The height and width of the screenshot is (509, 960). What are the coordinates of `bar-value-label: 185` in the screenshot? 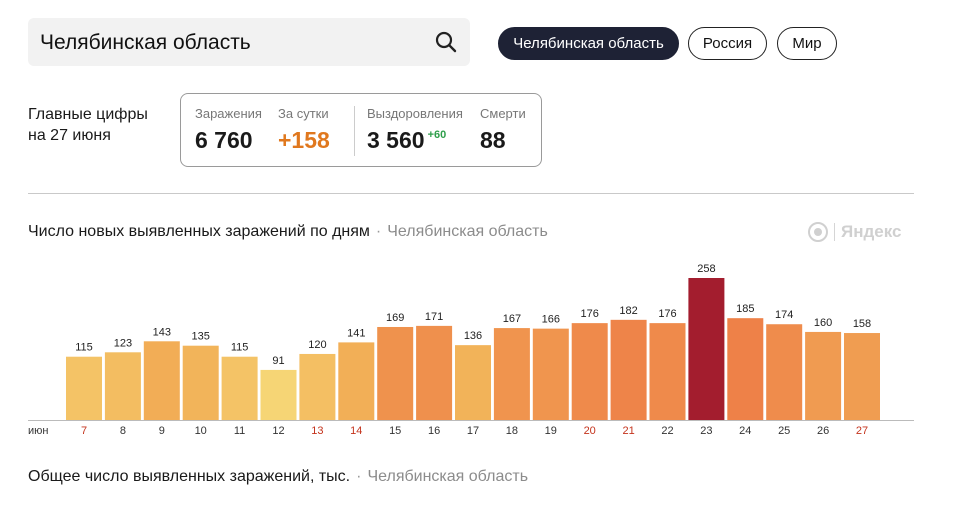 It's located at (745, 309).